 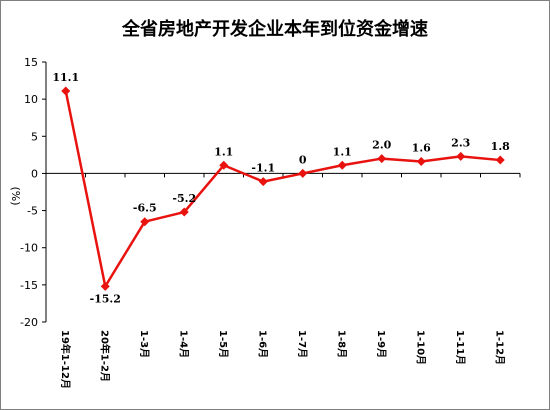 I want to click on y-tick-label: -5, so click(x=32, y=211).